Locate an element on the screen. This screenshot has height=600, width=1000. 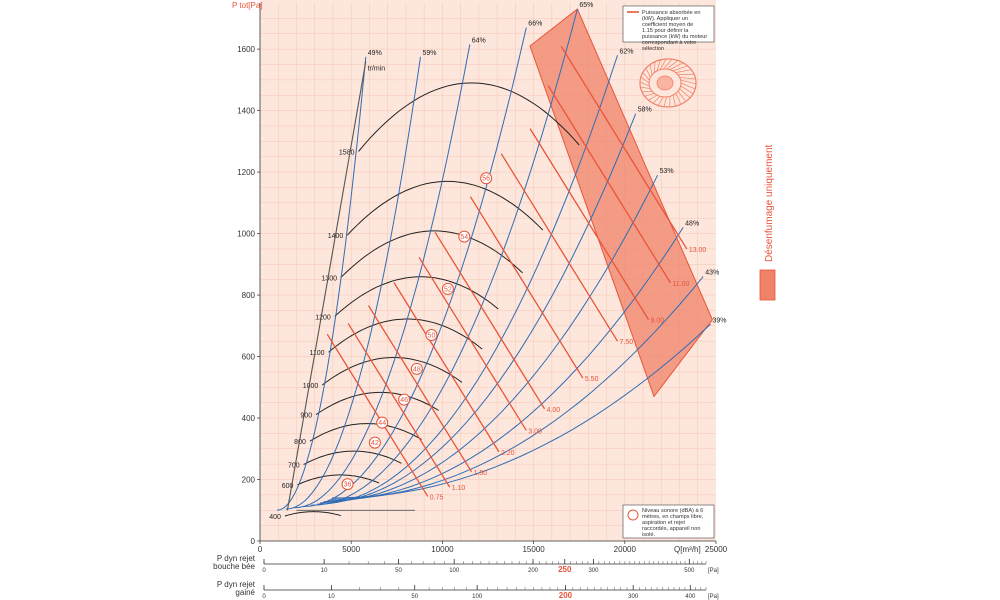
dyn-scale-label: 300 is located at coordinates (633, 597).